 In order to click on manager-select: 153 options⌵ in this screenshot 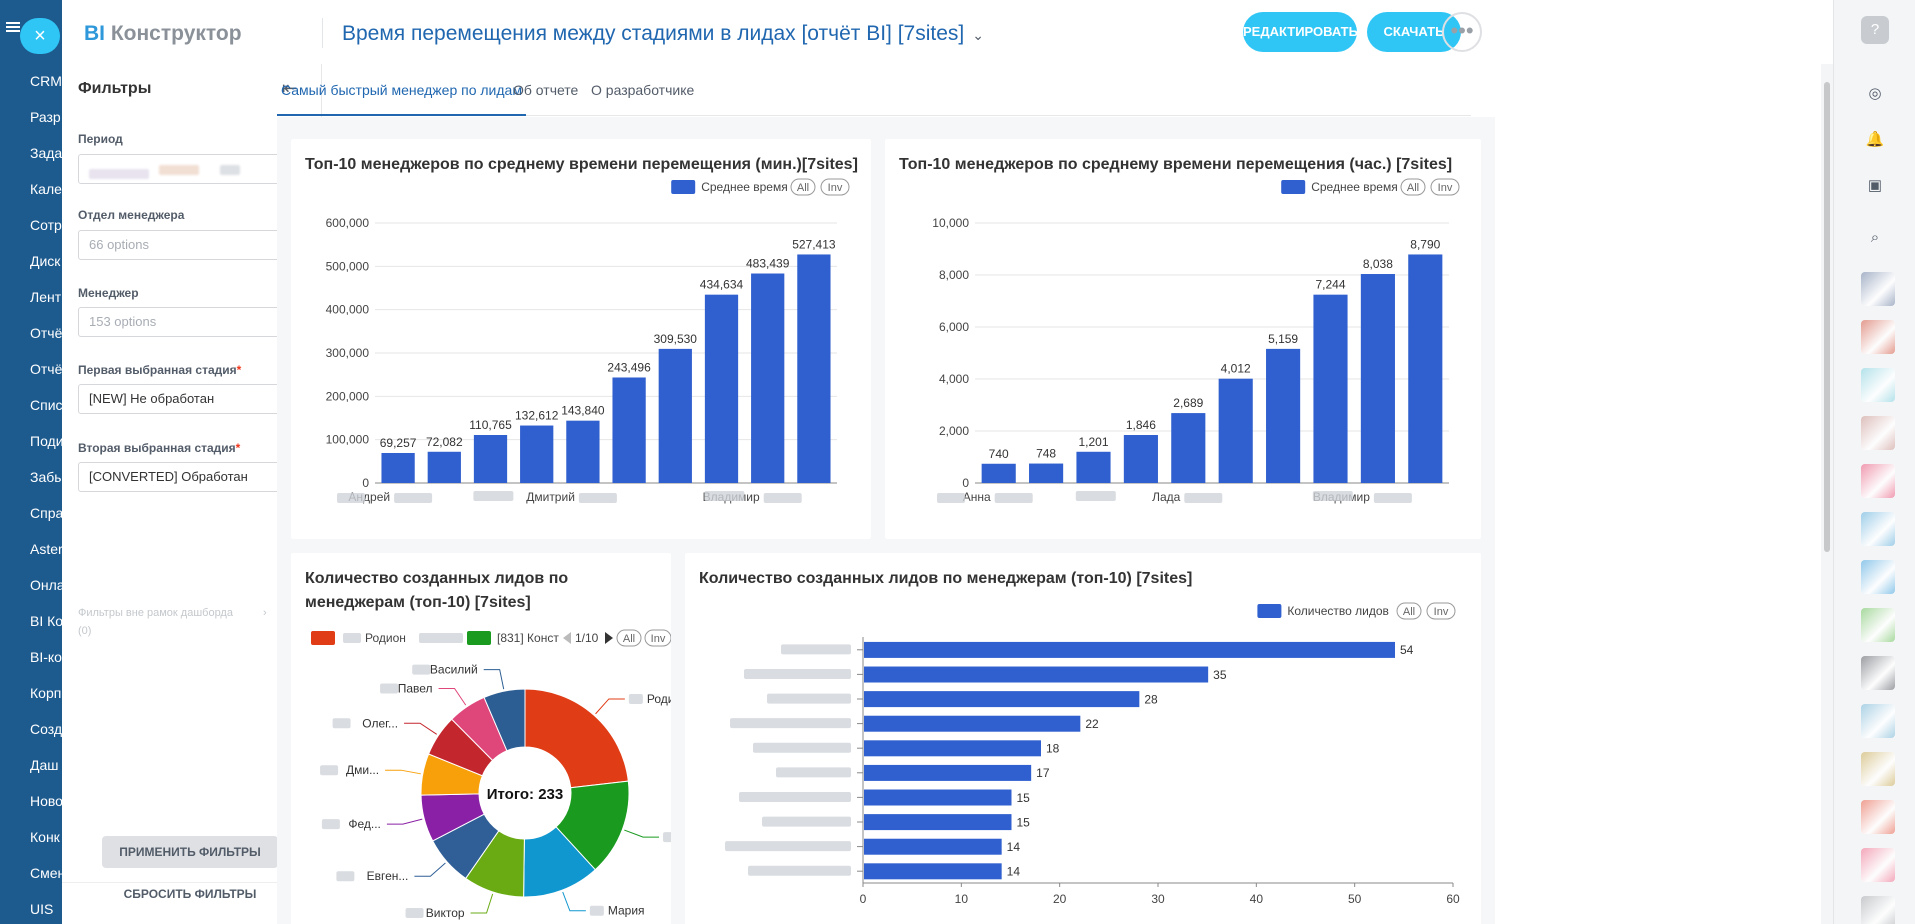, I will do `click(191, 322)`.